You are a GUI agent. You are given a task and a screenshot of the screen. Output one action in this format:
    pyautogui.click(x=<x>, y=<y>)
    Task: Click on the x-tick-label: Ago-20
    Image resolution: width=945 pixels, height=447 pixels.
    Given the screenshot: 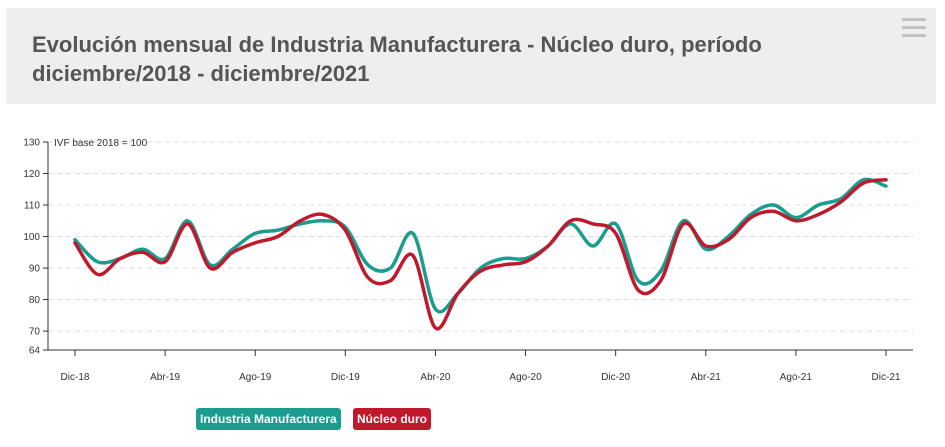 What is the action you would take?
    pyautogui.click(x=525, y=377)
    